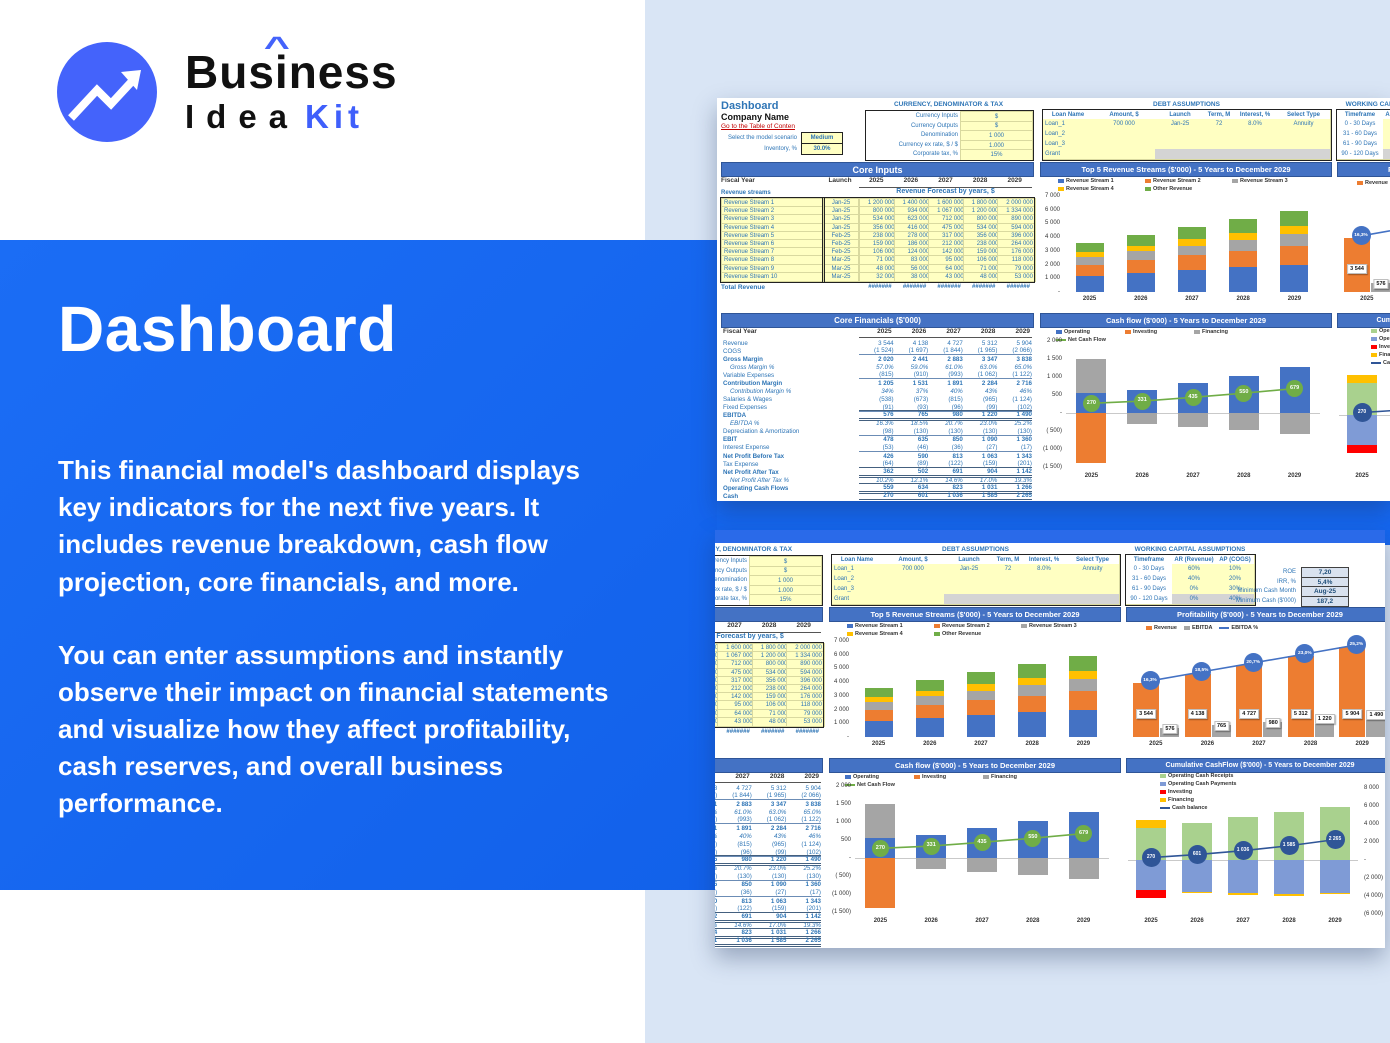 The image size is (1390, 1043). I want to click on row-value: 37%, so click(922, 391).